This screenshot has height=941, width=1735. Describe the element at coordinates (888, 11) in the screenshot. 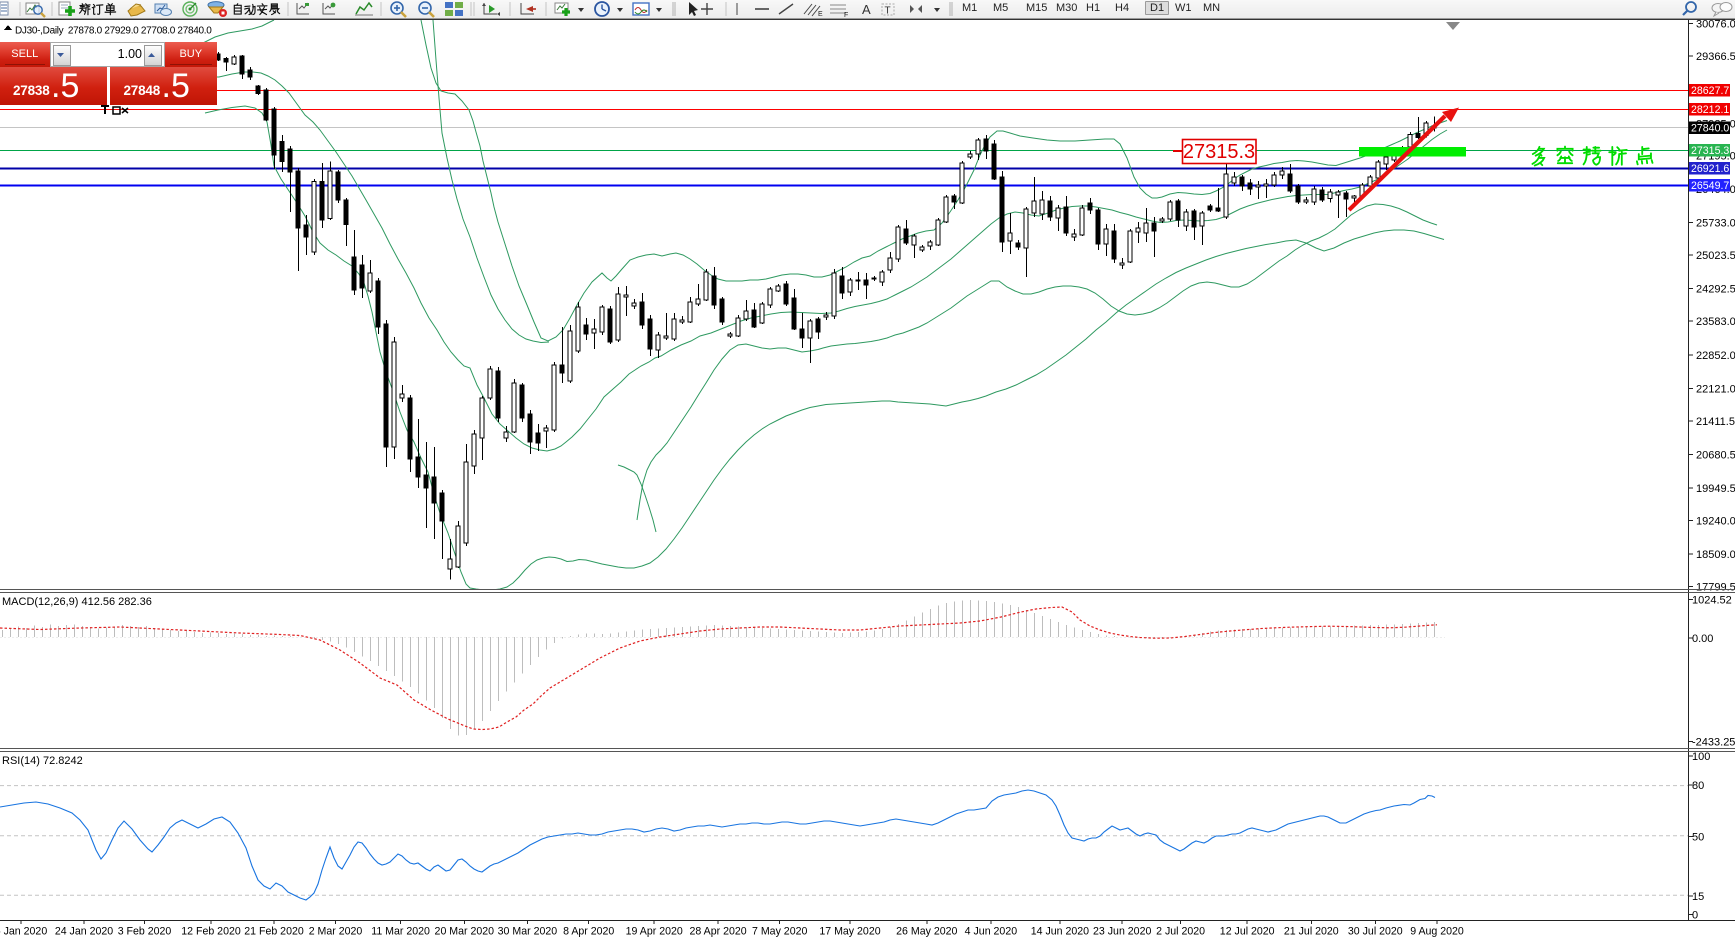

I see `svg-text: T` at that location.